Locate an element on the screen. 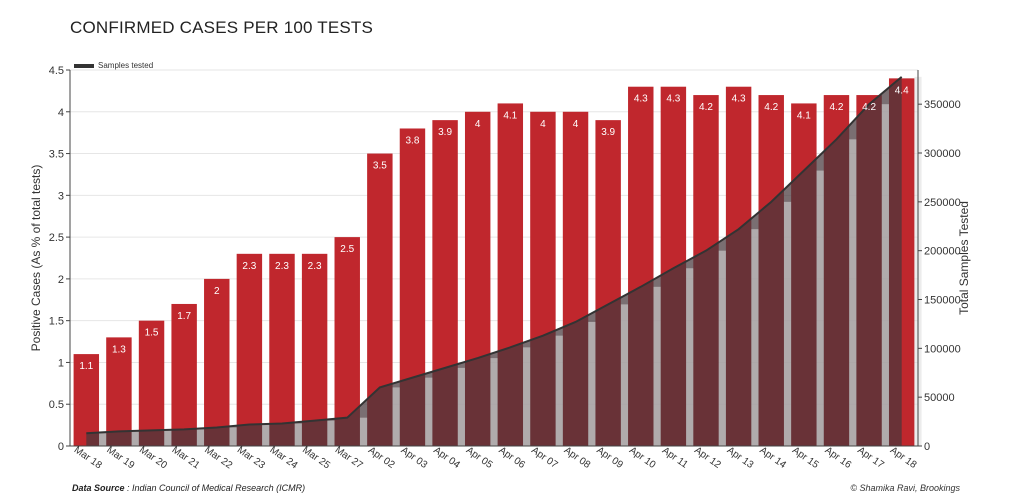 The width and height of the screenshot is (1024, 500). bar-value-label: 3.5 is located at coordinates (380, 166).